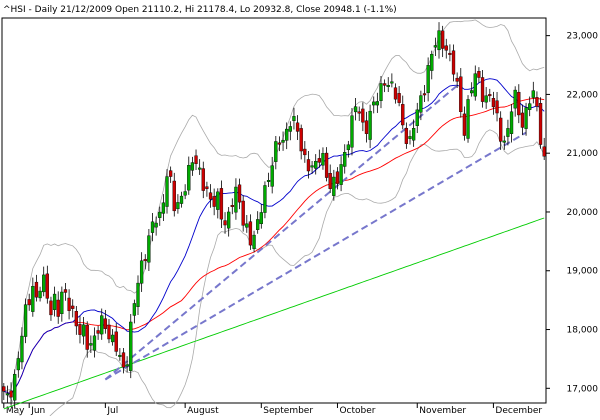 The image size is (600, 420). Describe the element at coordinates (583, 331) in the screenshot. I see `y-tick-label: 18,000` at that location.